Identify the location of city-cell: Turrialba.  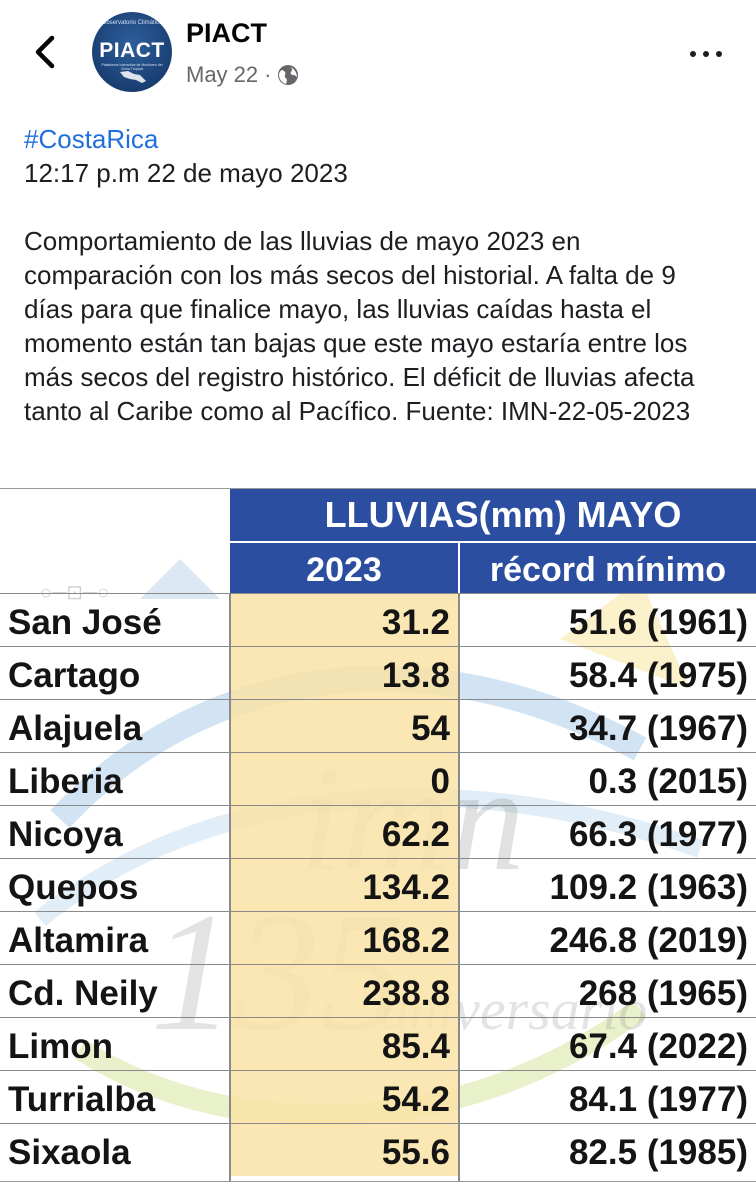
(82, 1099).